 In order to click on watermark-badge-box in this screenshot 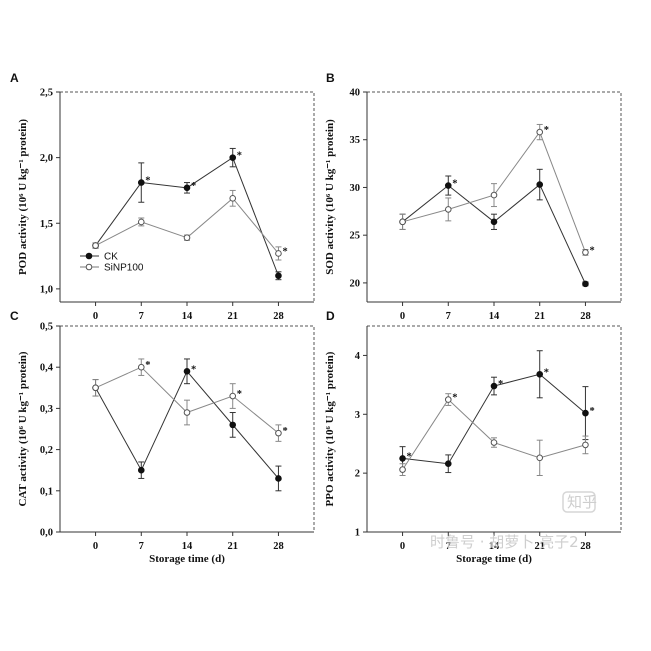, I will do `click(579, 502)`.